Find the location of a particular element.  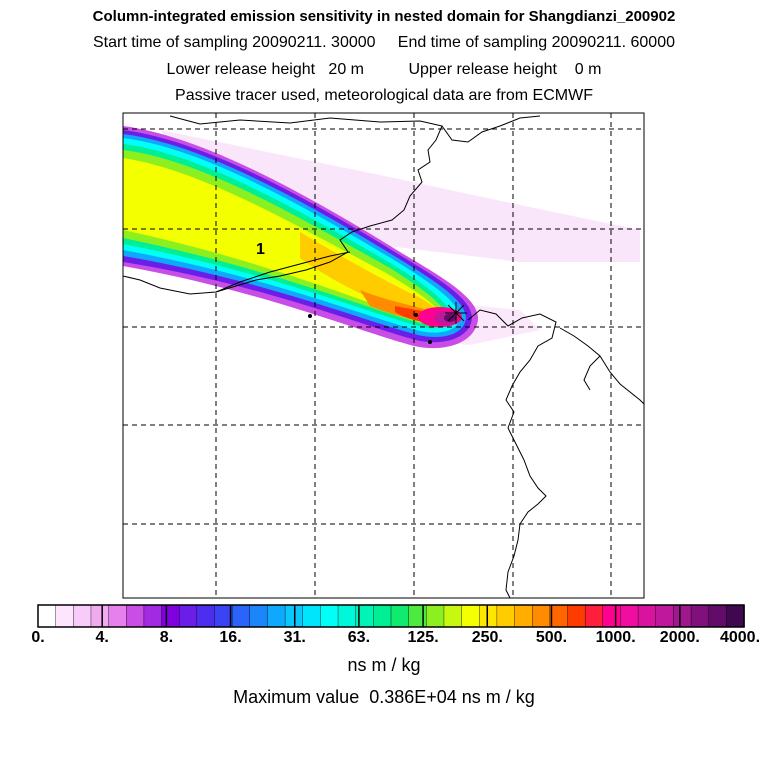

colorbar-tick-label: 125. is located at coordinates (423, 637).